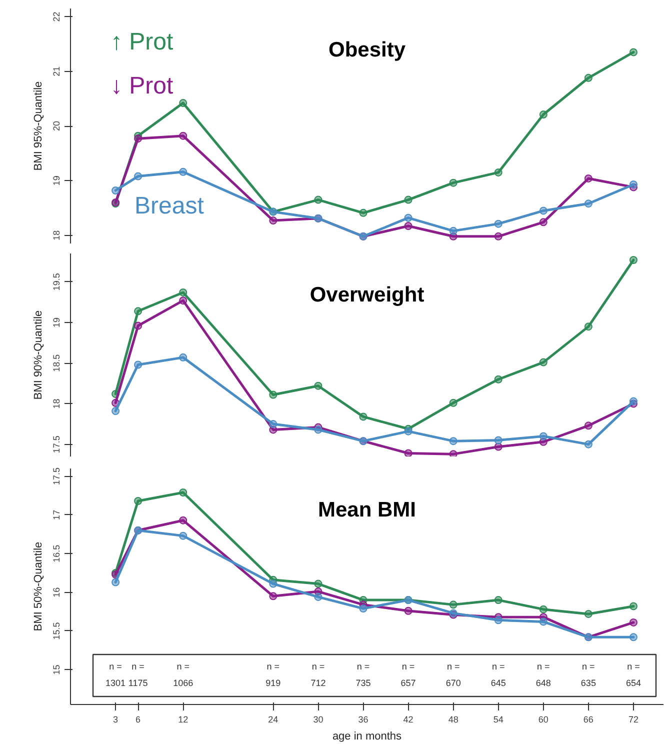 The height and width of the screenshot is (756, 671). What do you see at coordinates (633, 683) in the screenshot?
I see `annotation: 654` at bounding box center [633, 683].